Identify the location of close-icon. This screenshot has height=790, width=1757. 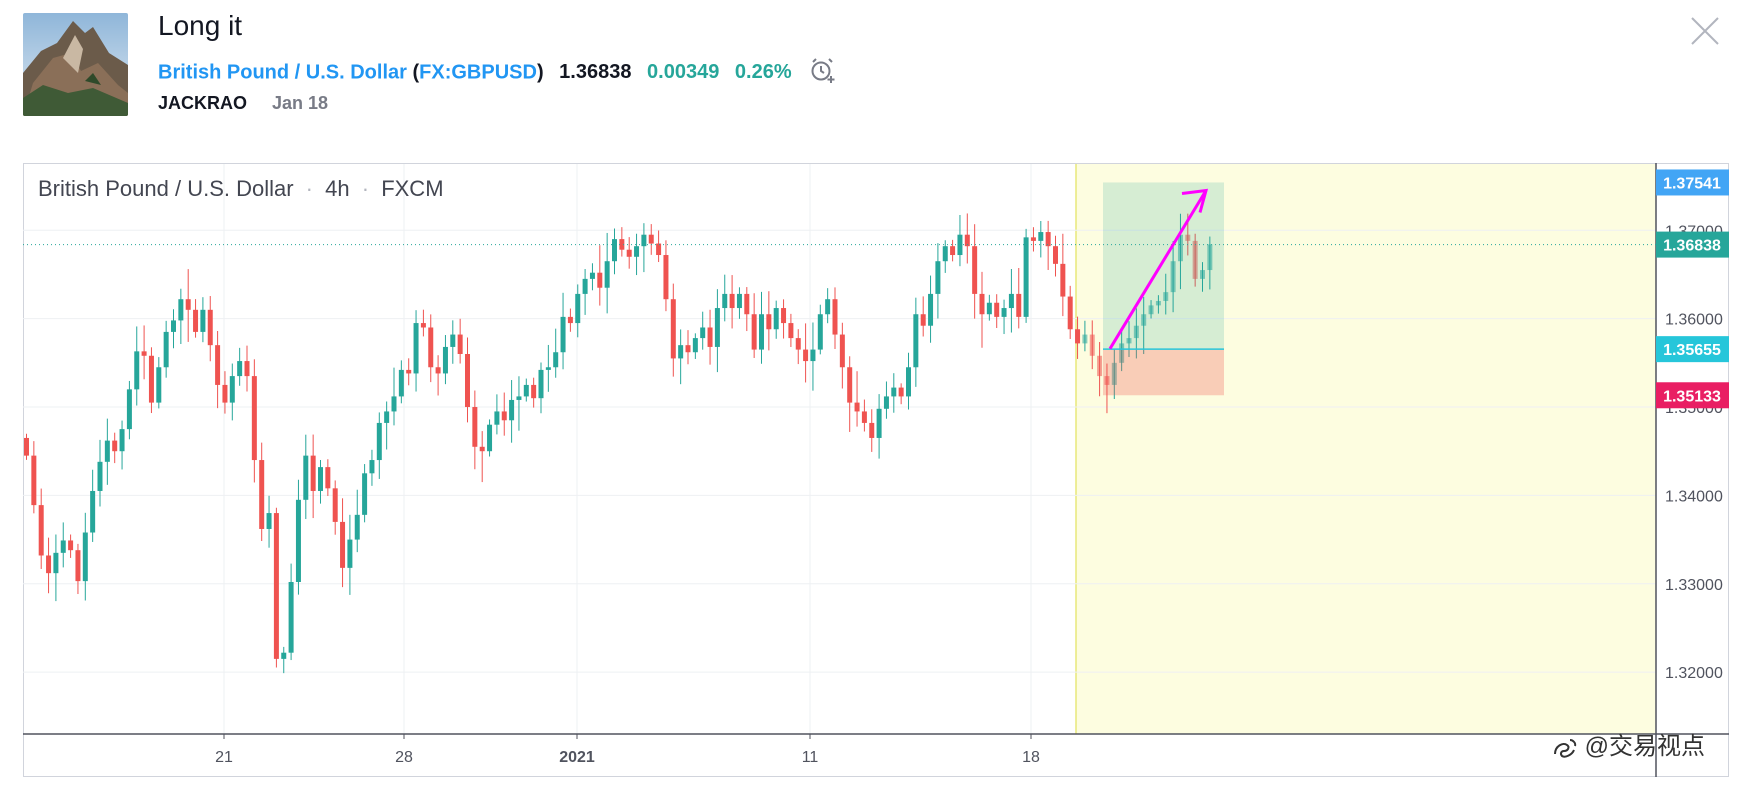
(1705, 31).